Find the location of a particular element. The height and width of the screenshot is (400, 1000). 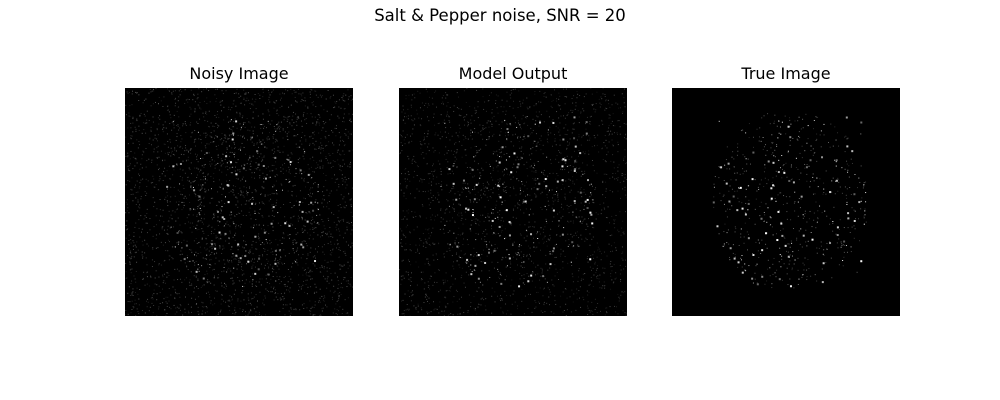

noisy-image-panel is located at coordinates (239, 202).